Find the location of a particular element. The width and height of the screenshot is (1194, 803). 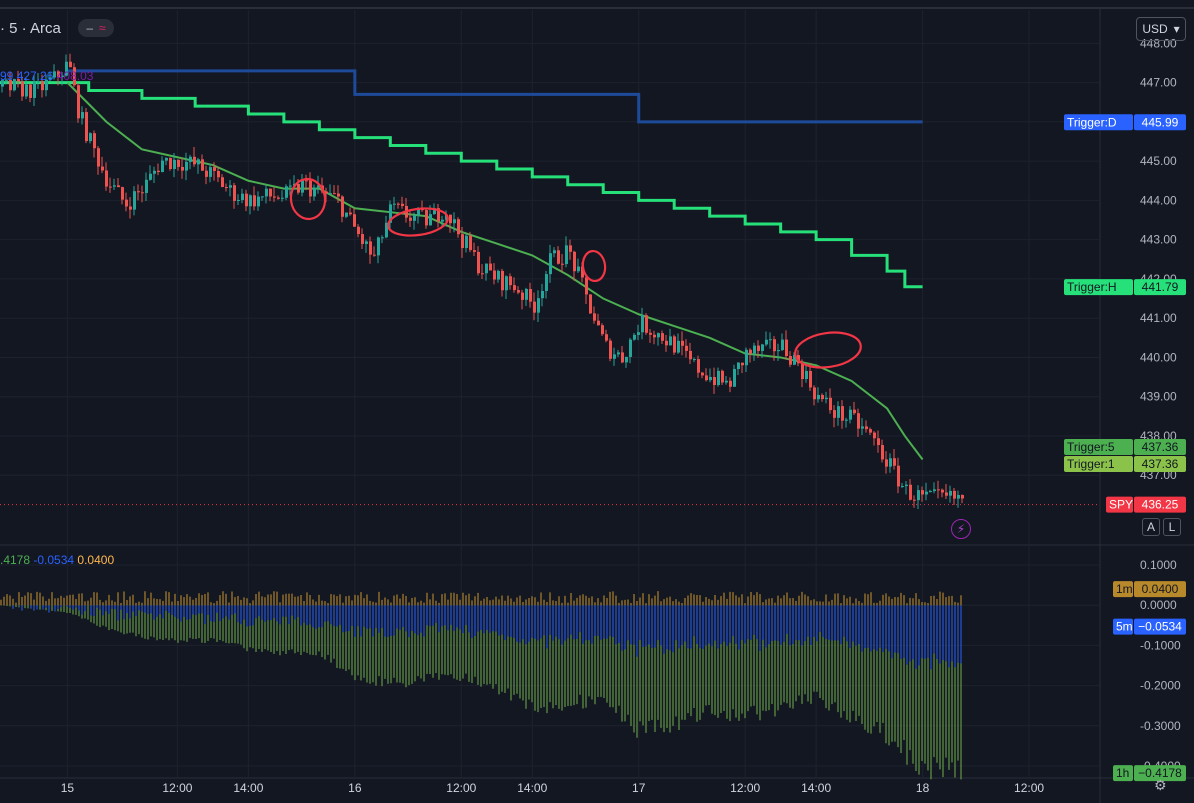

osc-5m-badge-value-box is located at coordinates (1160, 626).